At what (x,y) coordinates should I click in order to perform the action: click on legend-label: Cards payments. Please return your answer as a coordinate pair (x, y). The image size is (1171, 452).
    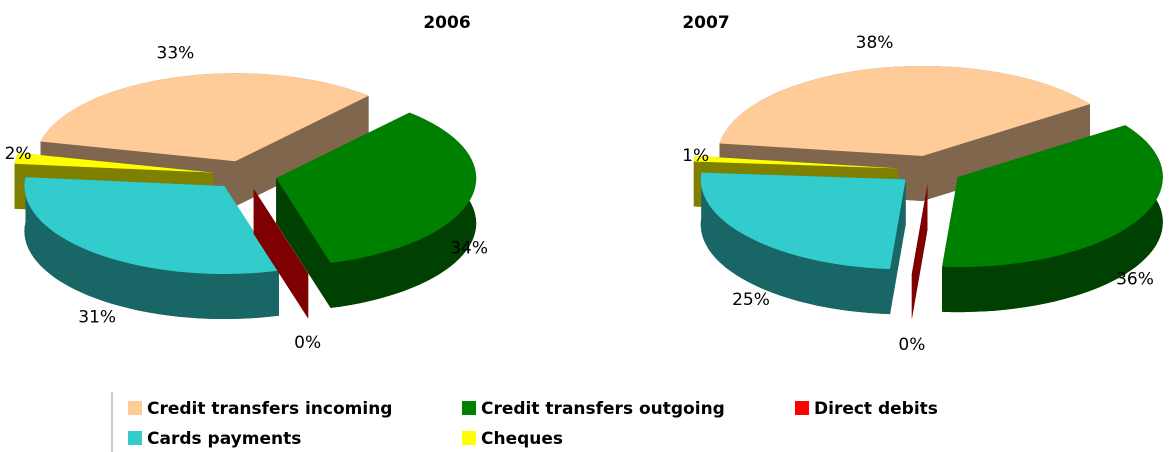
    Looking at the image, I should click on (224, 439).